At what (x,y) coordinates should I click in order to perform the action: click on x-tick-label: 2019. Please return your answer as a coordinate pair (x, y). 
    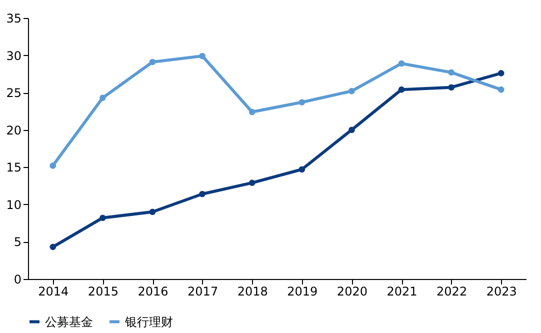
    Looking at the image, I should click on (302, 291).